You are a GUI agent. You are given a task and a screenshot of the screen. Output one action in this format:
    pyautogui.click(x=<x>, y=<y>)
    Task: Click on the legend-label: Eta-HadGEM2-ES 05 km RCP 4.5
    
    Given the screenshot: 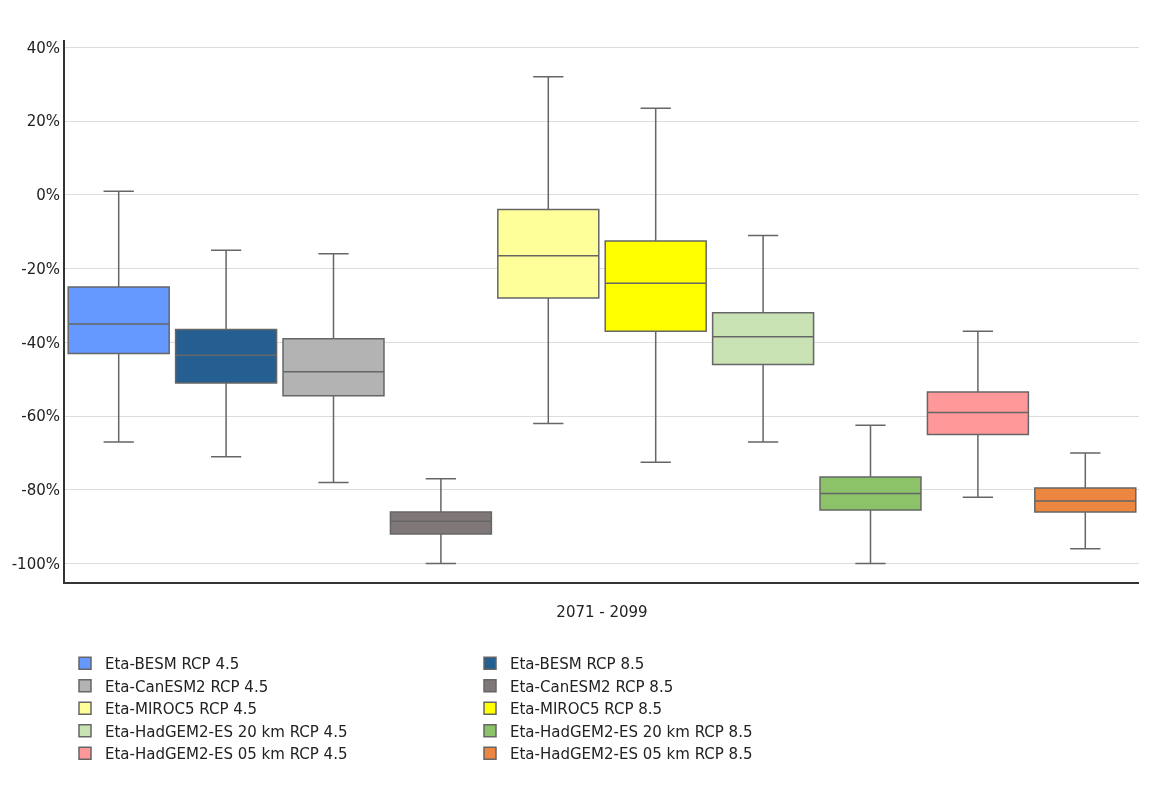 What is the action you would take?
    pyautogui.click(x=226, y=754)
    